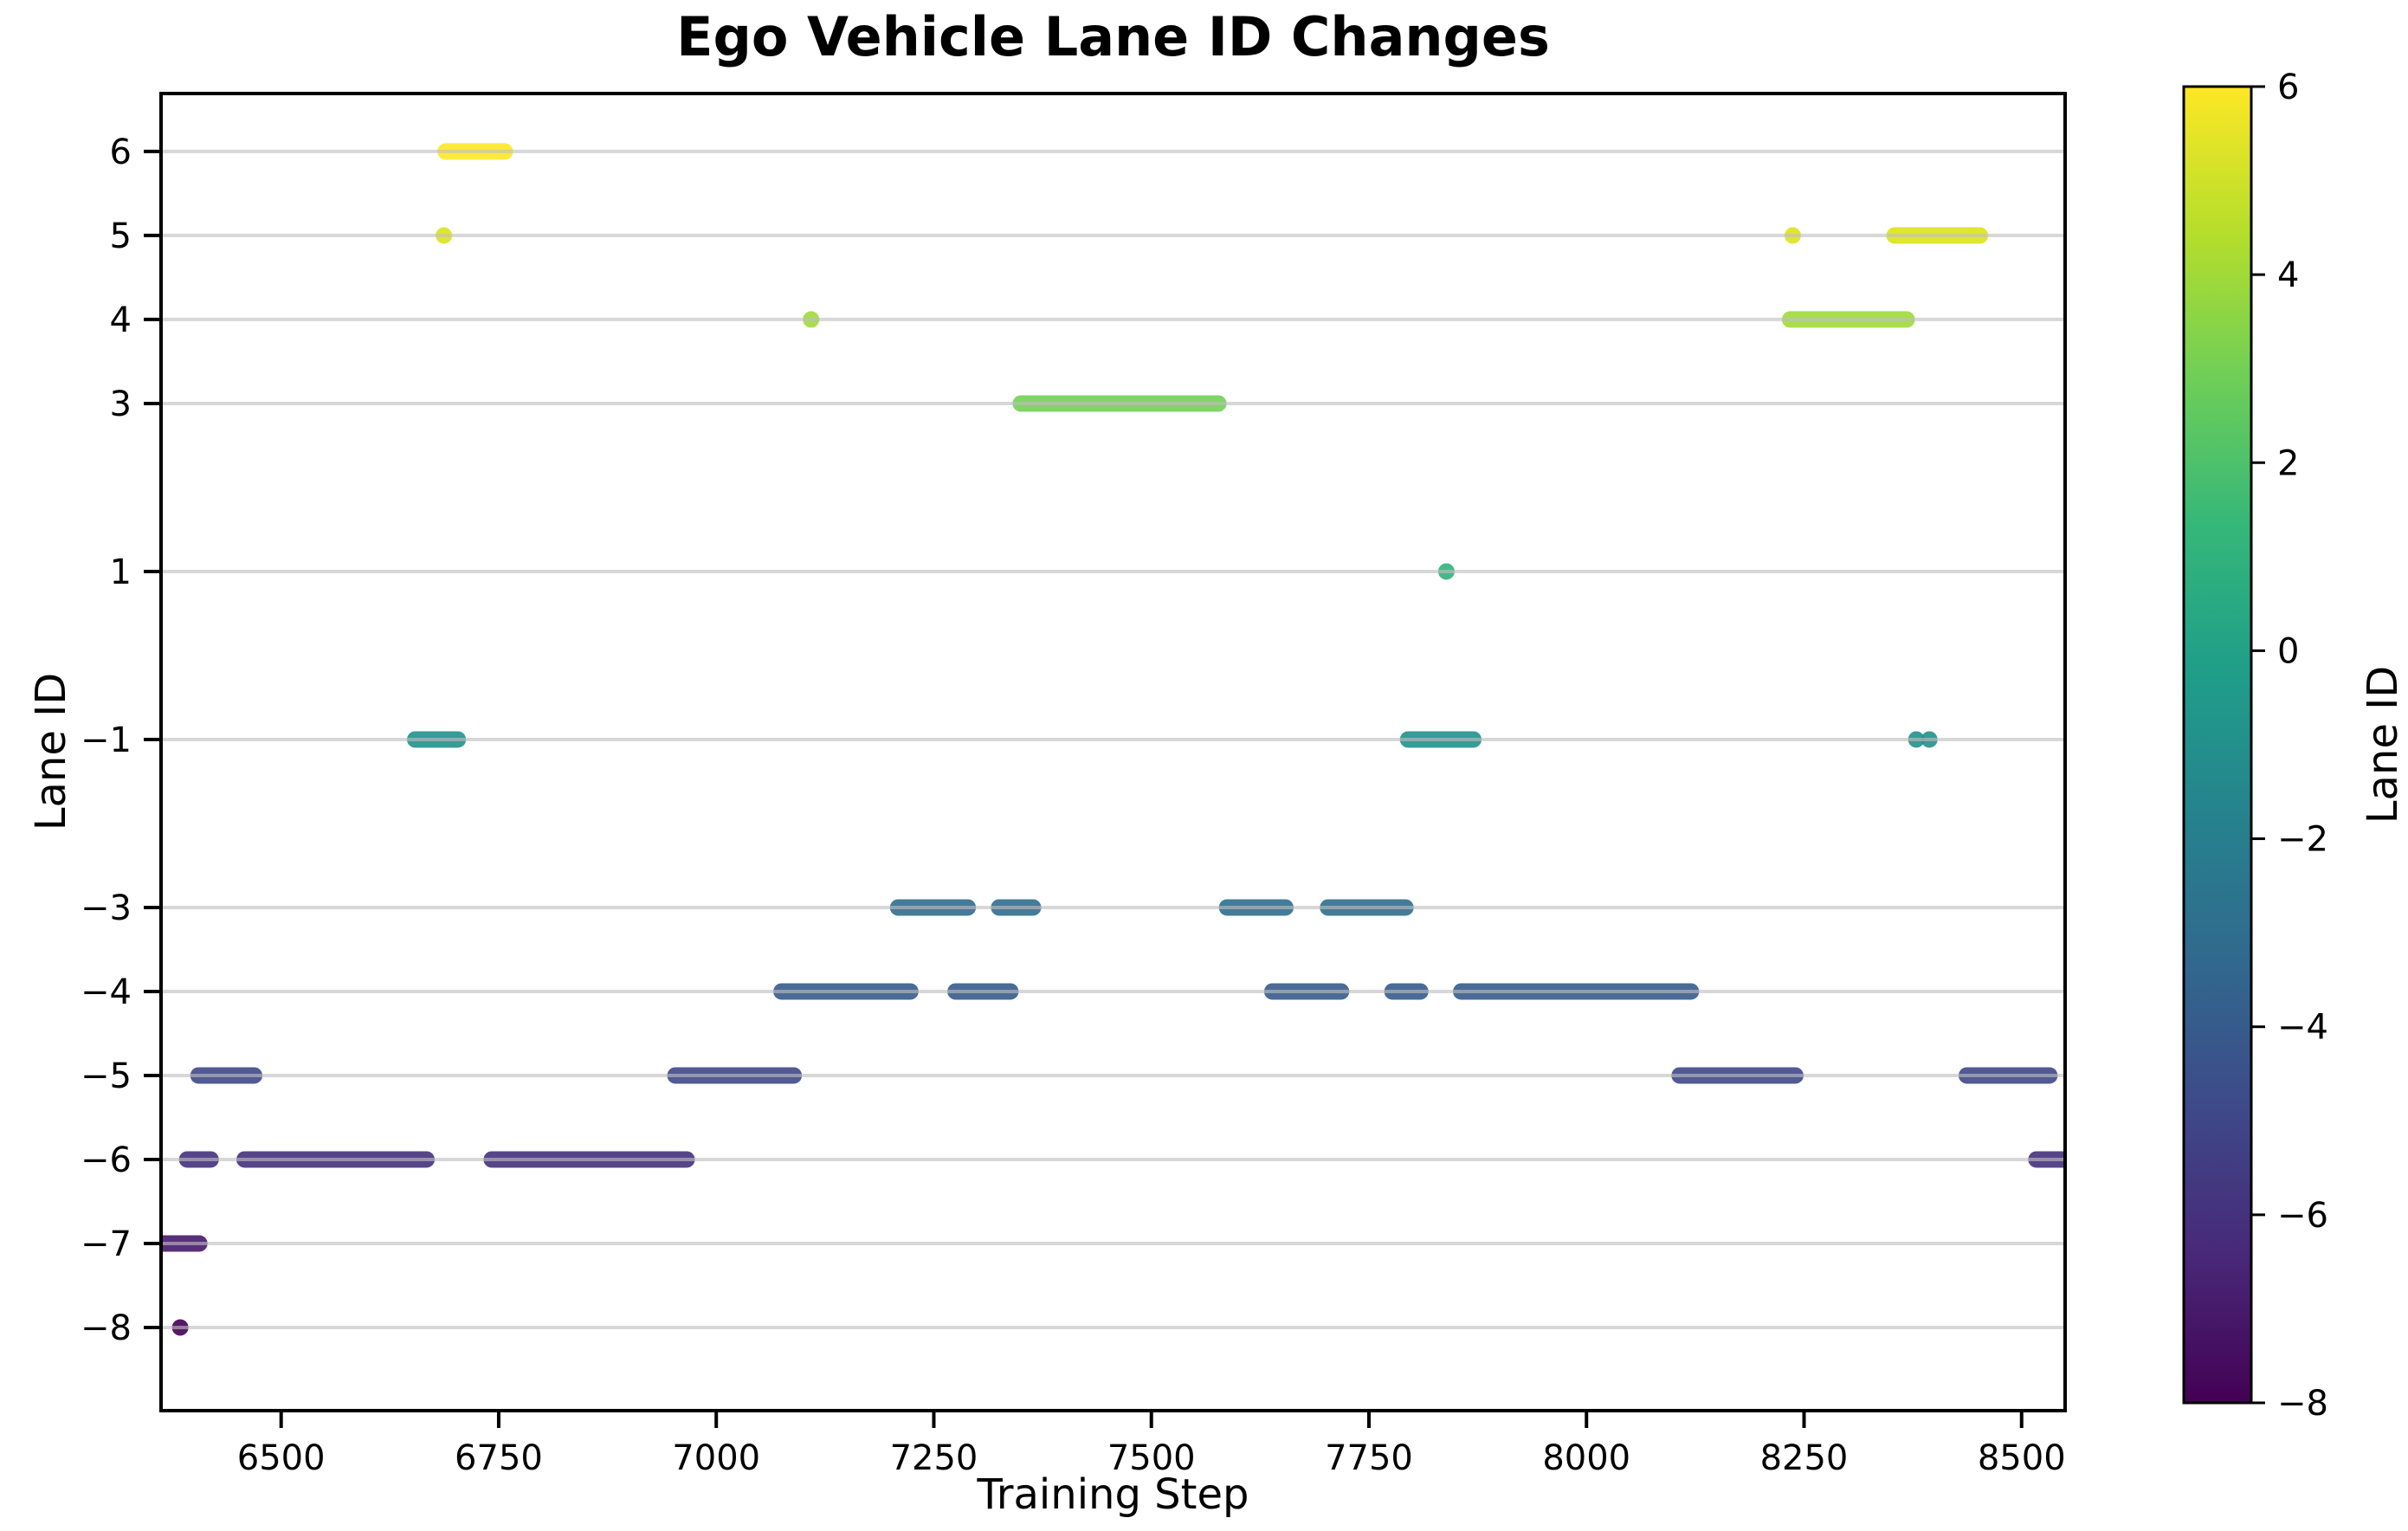 This screenshot has height=1531, width=2408. I want to click on x-tick-label: 8000, so click(1586, 1458).